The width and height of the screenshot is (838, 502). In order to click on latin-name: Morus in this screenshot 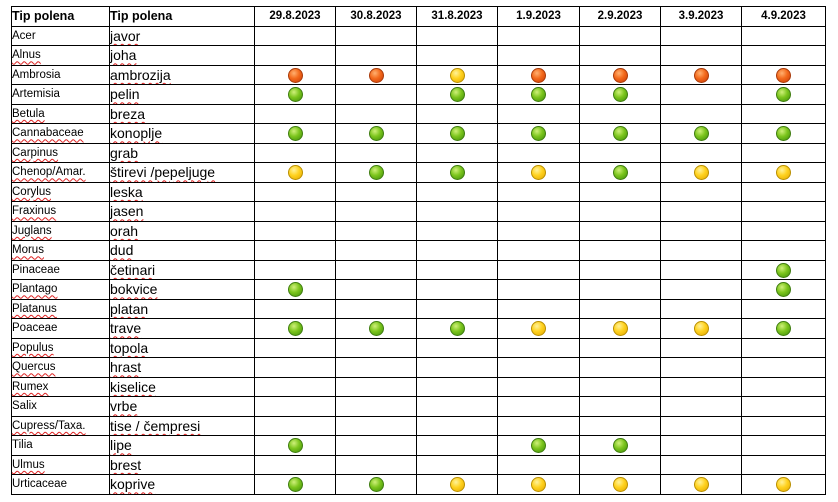, I will do `click(28, 250)`.